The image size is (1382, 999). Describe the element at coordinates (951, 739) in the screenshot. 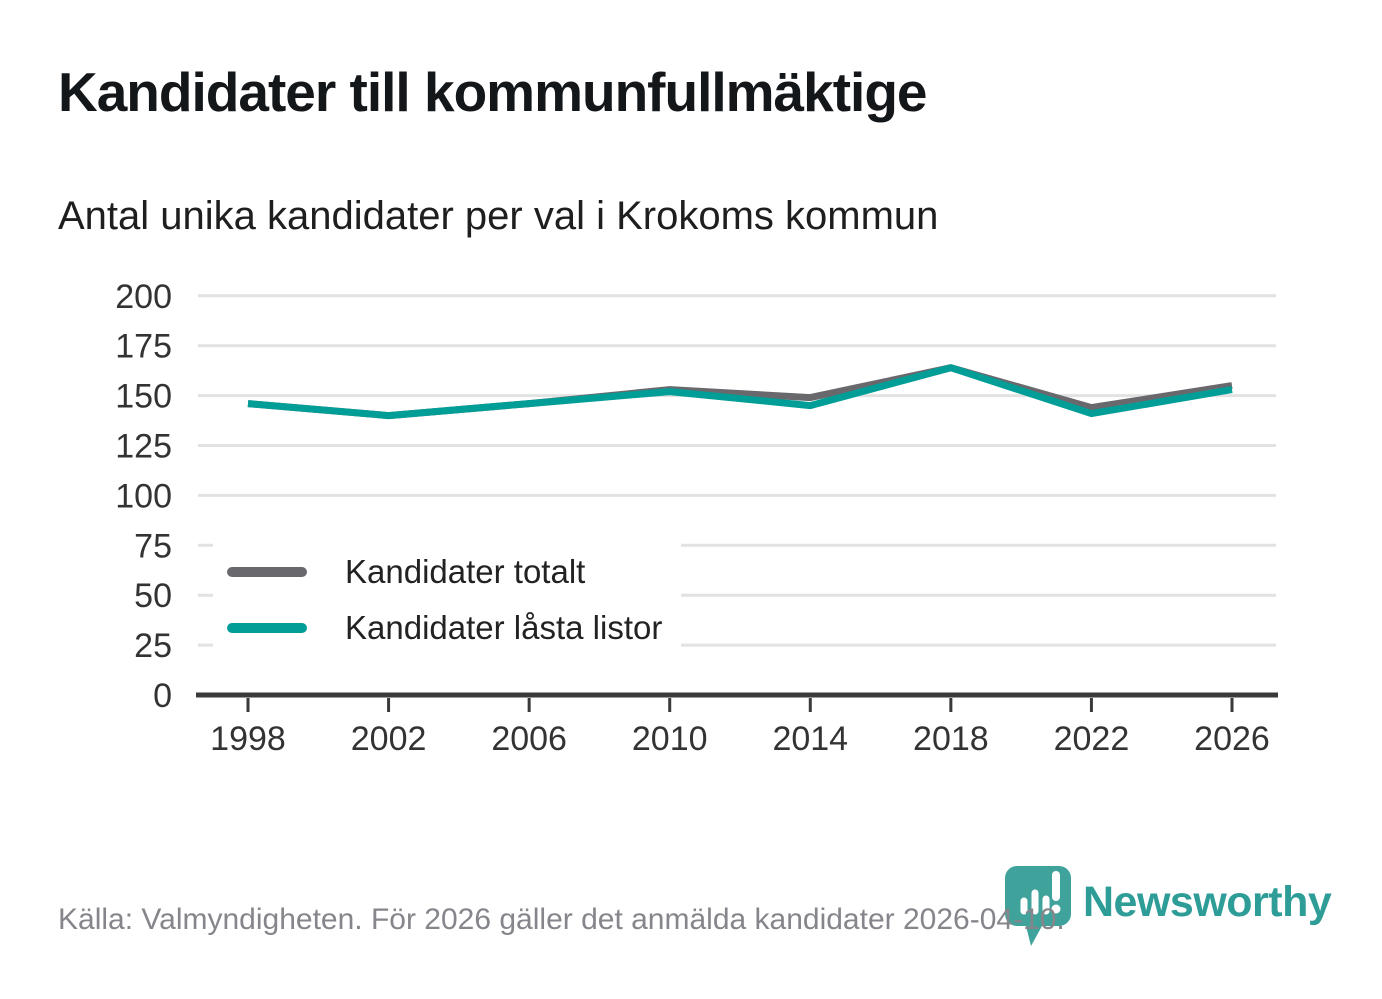

I see `x-axis-tick-label: 2018` at that location.